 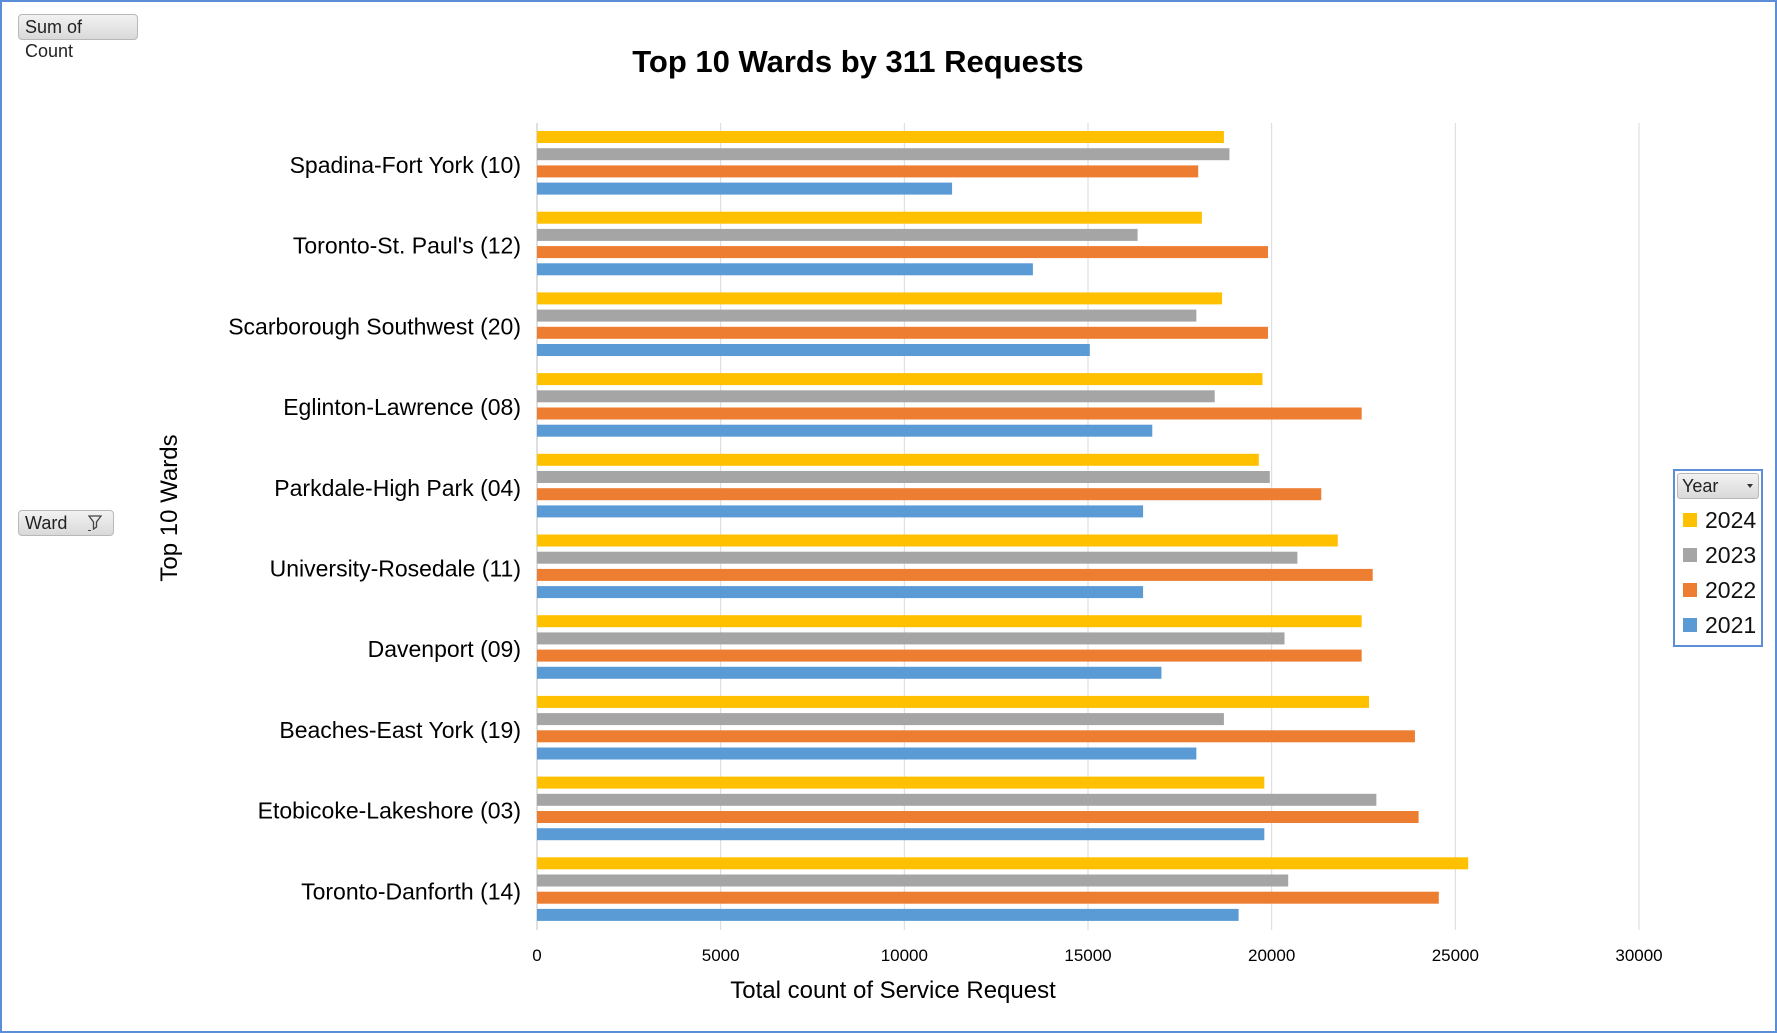 I want to click on legend-label-2022: 2022, so click(x=1731, y=590).